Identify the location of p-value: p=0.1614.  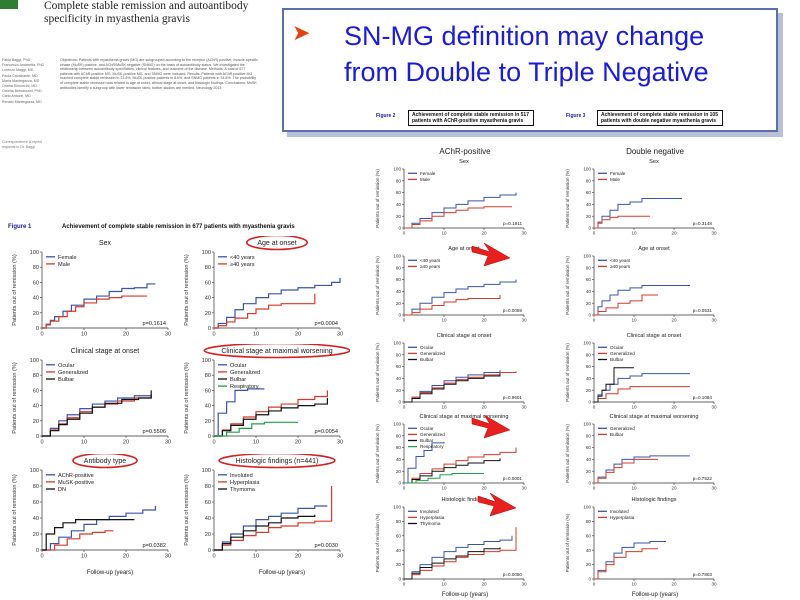
(155, 324).